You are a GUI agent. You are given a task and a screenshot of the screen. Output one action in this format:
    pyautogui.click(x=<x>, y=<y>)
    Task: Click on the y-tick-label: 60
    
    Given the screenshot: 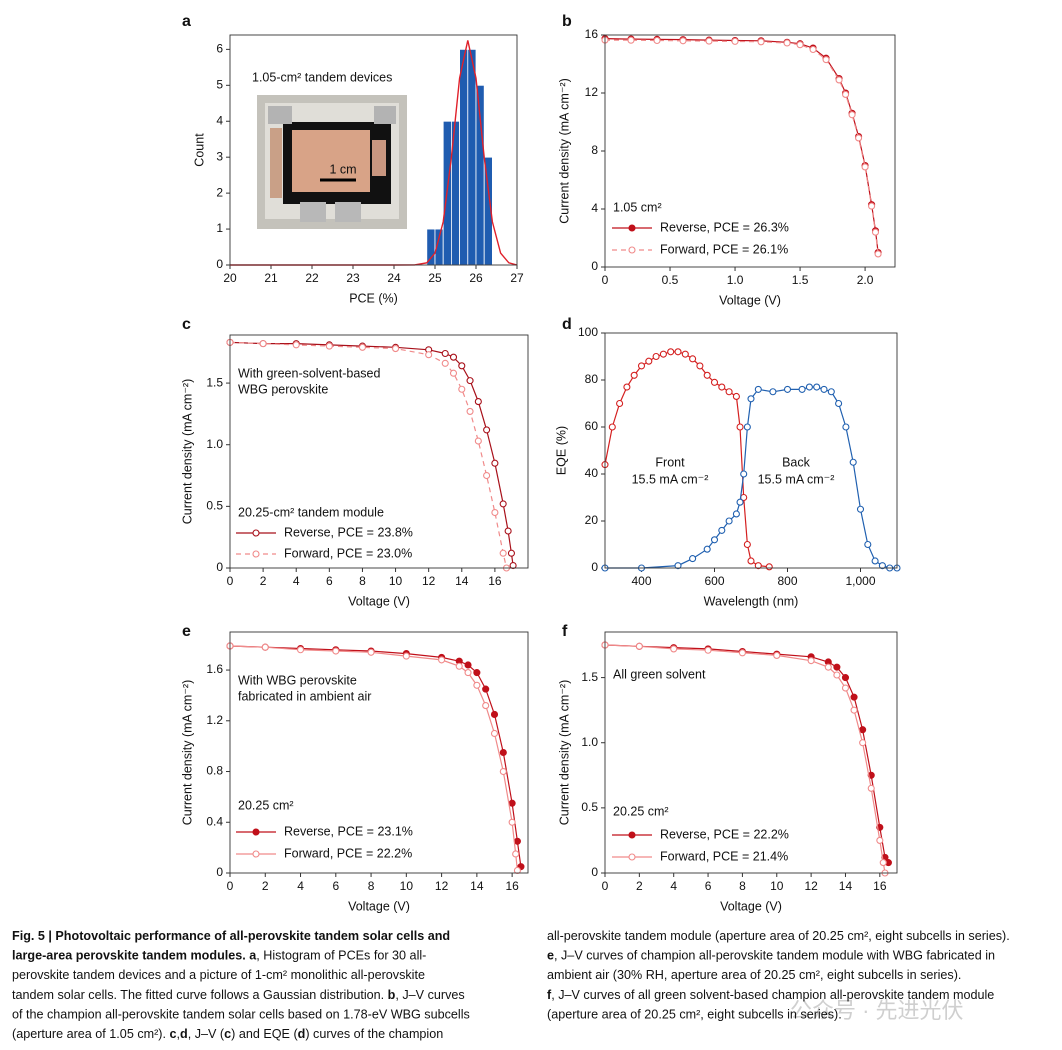 What is the action you would take?
    pyautogui.click(x=592, y=426)
    